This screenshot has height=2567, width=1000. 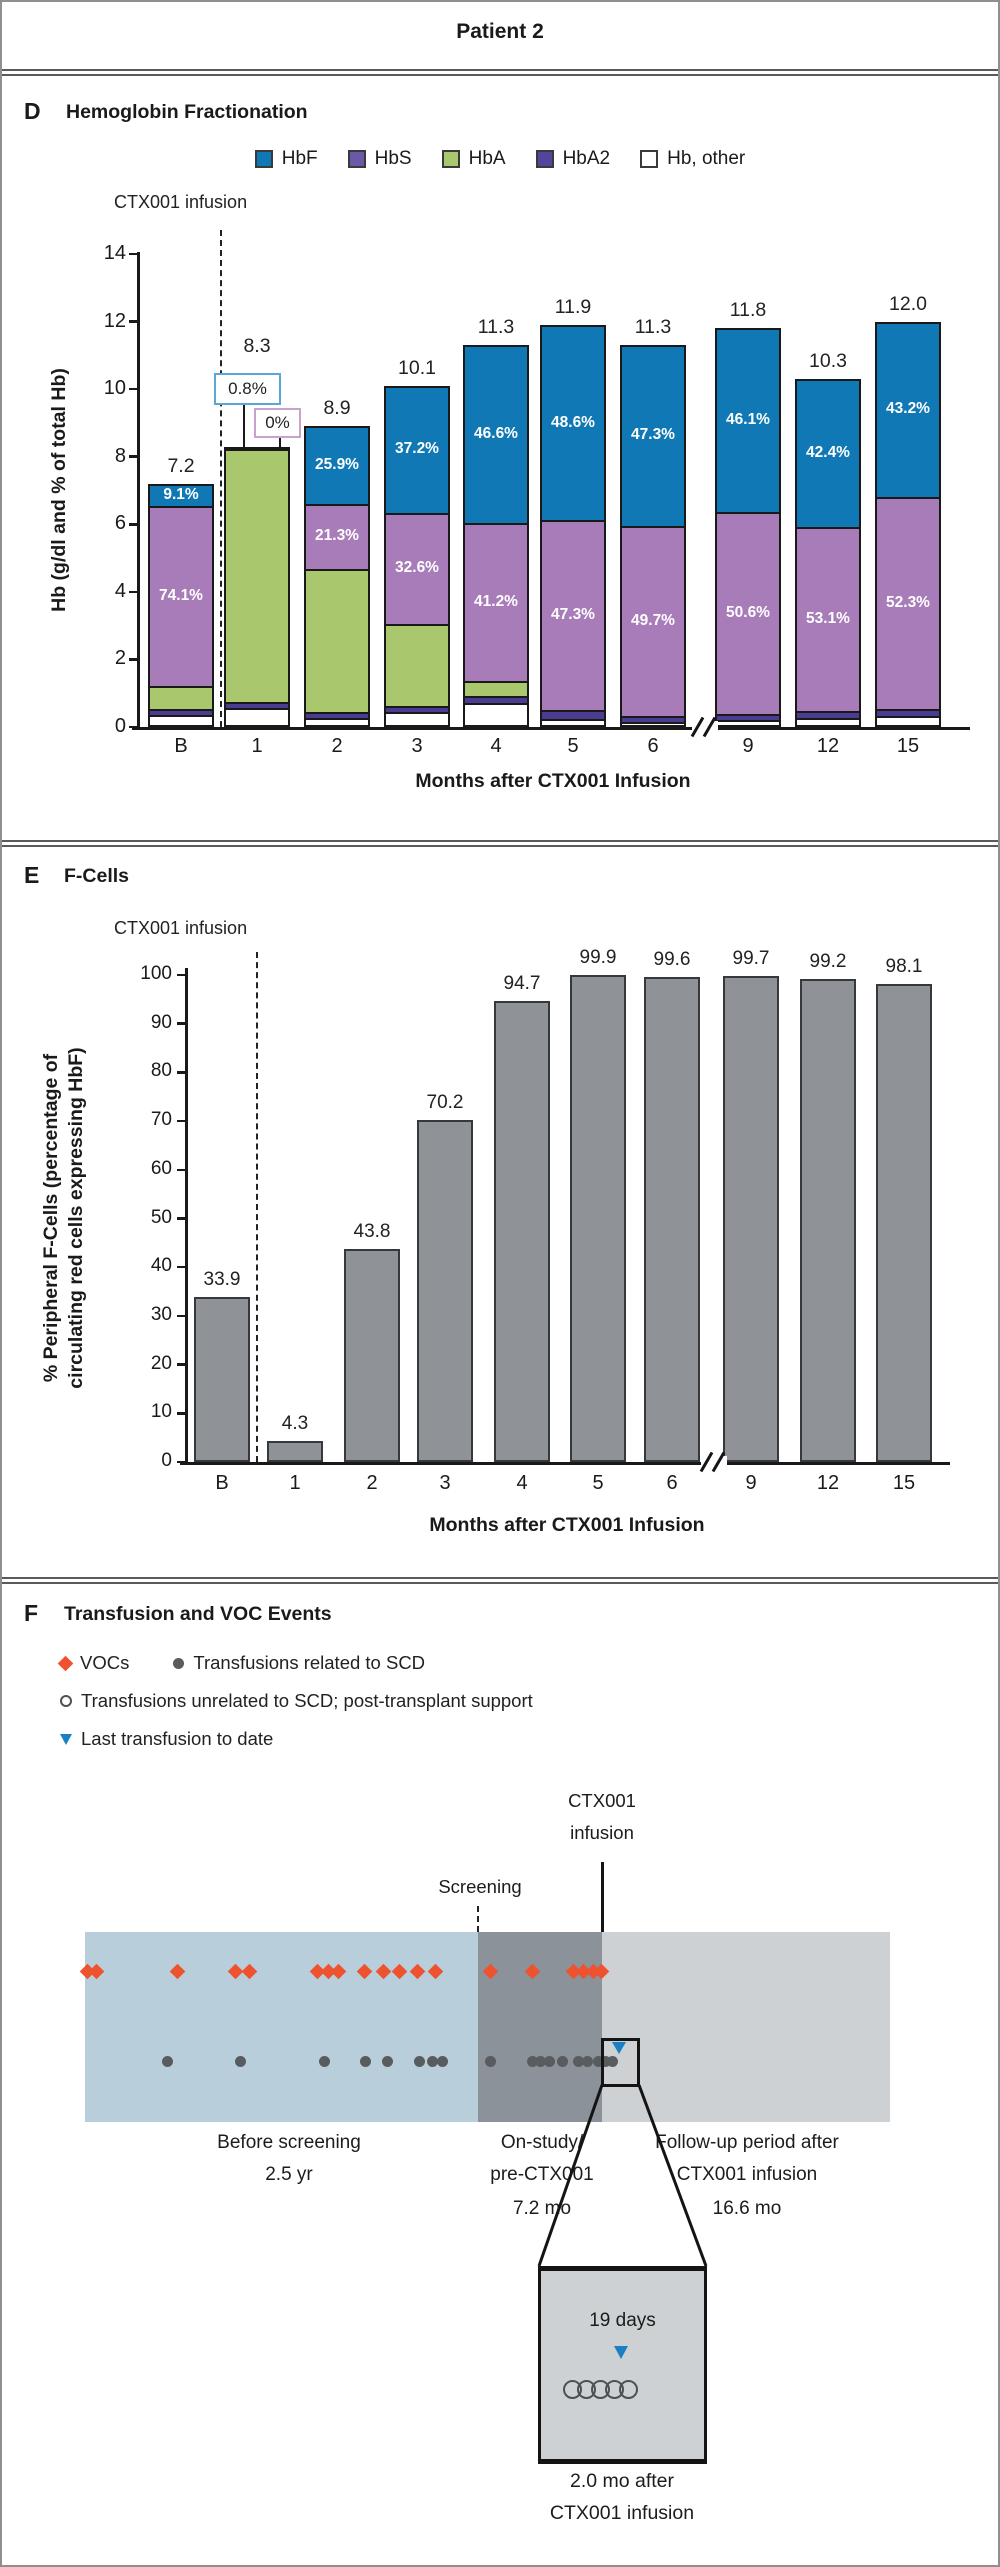 What do you see at coordinates (295, 1483) in the screenshot?
I see `panel-e-category-label: 1` at bounding box center [295, 1483].